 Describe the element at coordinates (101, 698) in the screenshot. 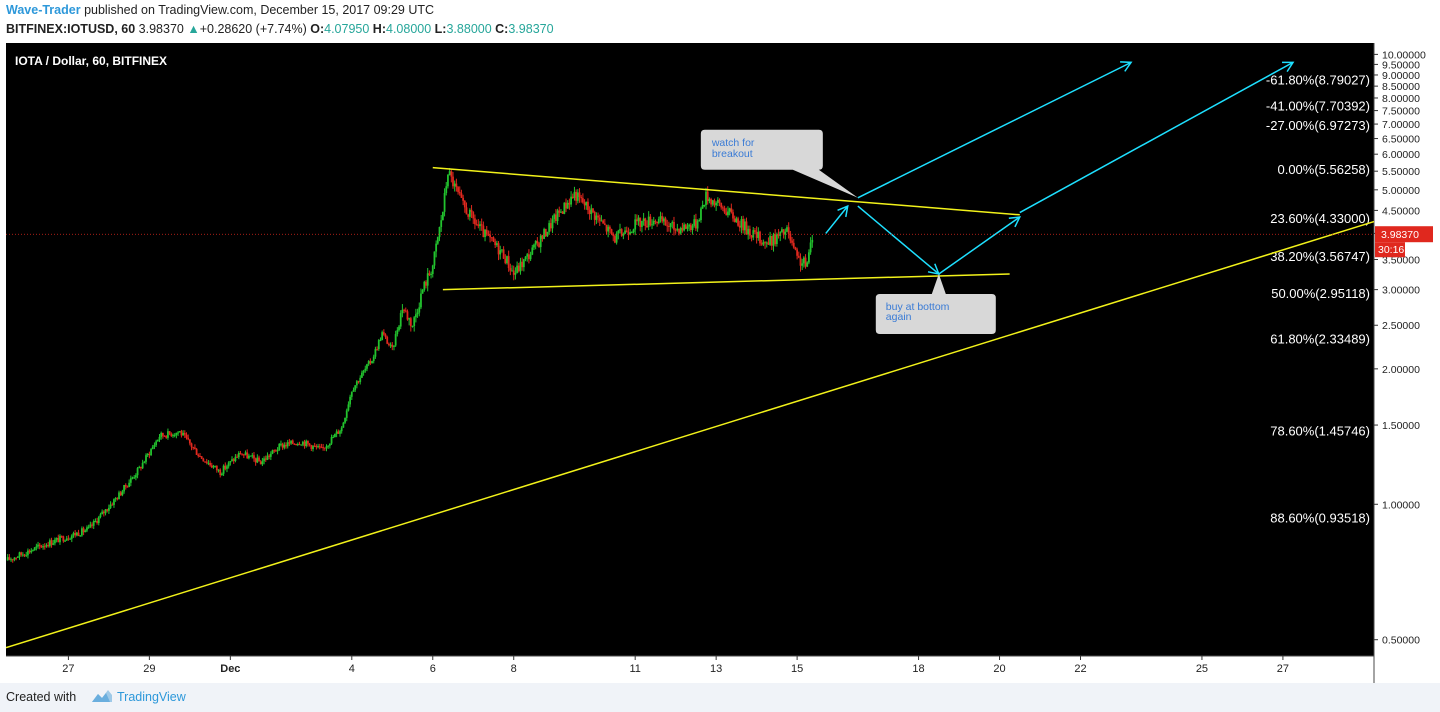

I see `tradingview-cloud-icon` at that location.